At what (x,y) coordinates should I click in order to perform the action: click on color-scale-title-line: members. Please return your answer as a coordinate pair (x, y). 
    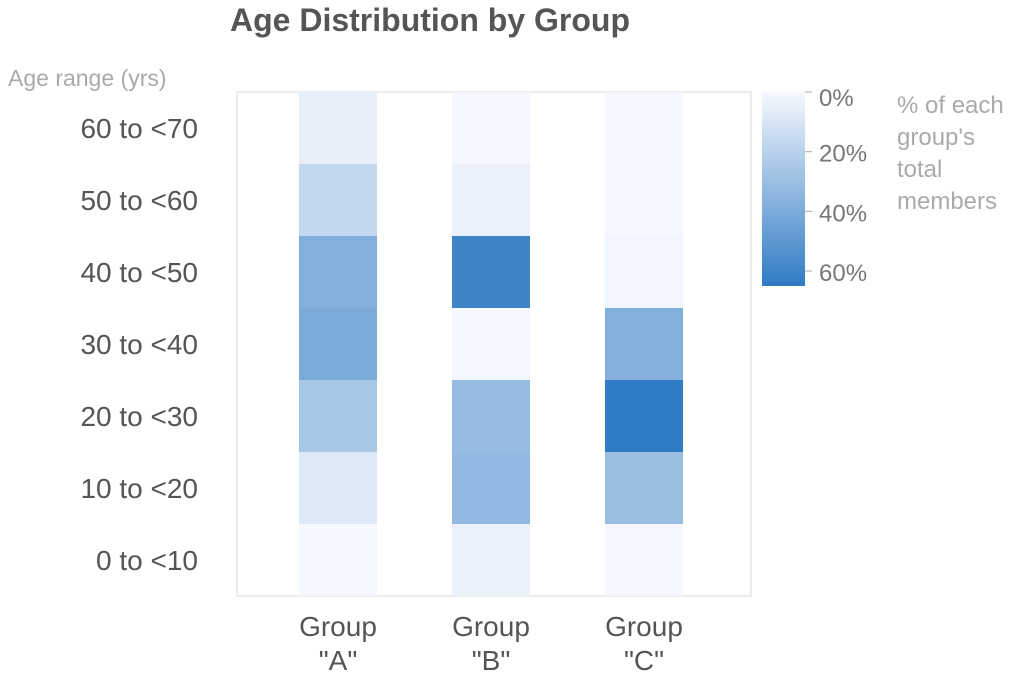
    Looking at the image, I should click on (947, 201).